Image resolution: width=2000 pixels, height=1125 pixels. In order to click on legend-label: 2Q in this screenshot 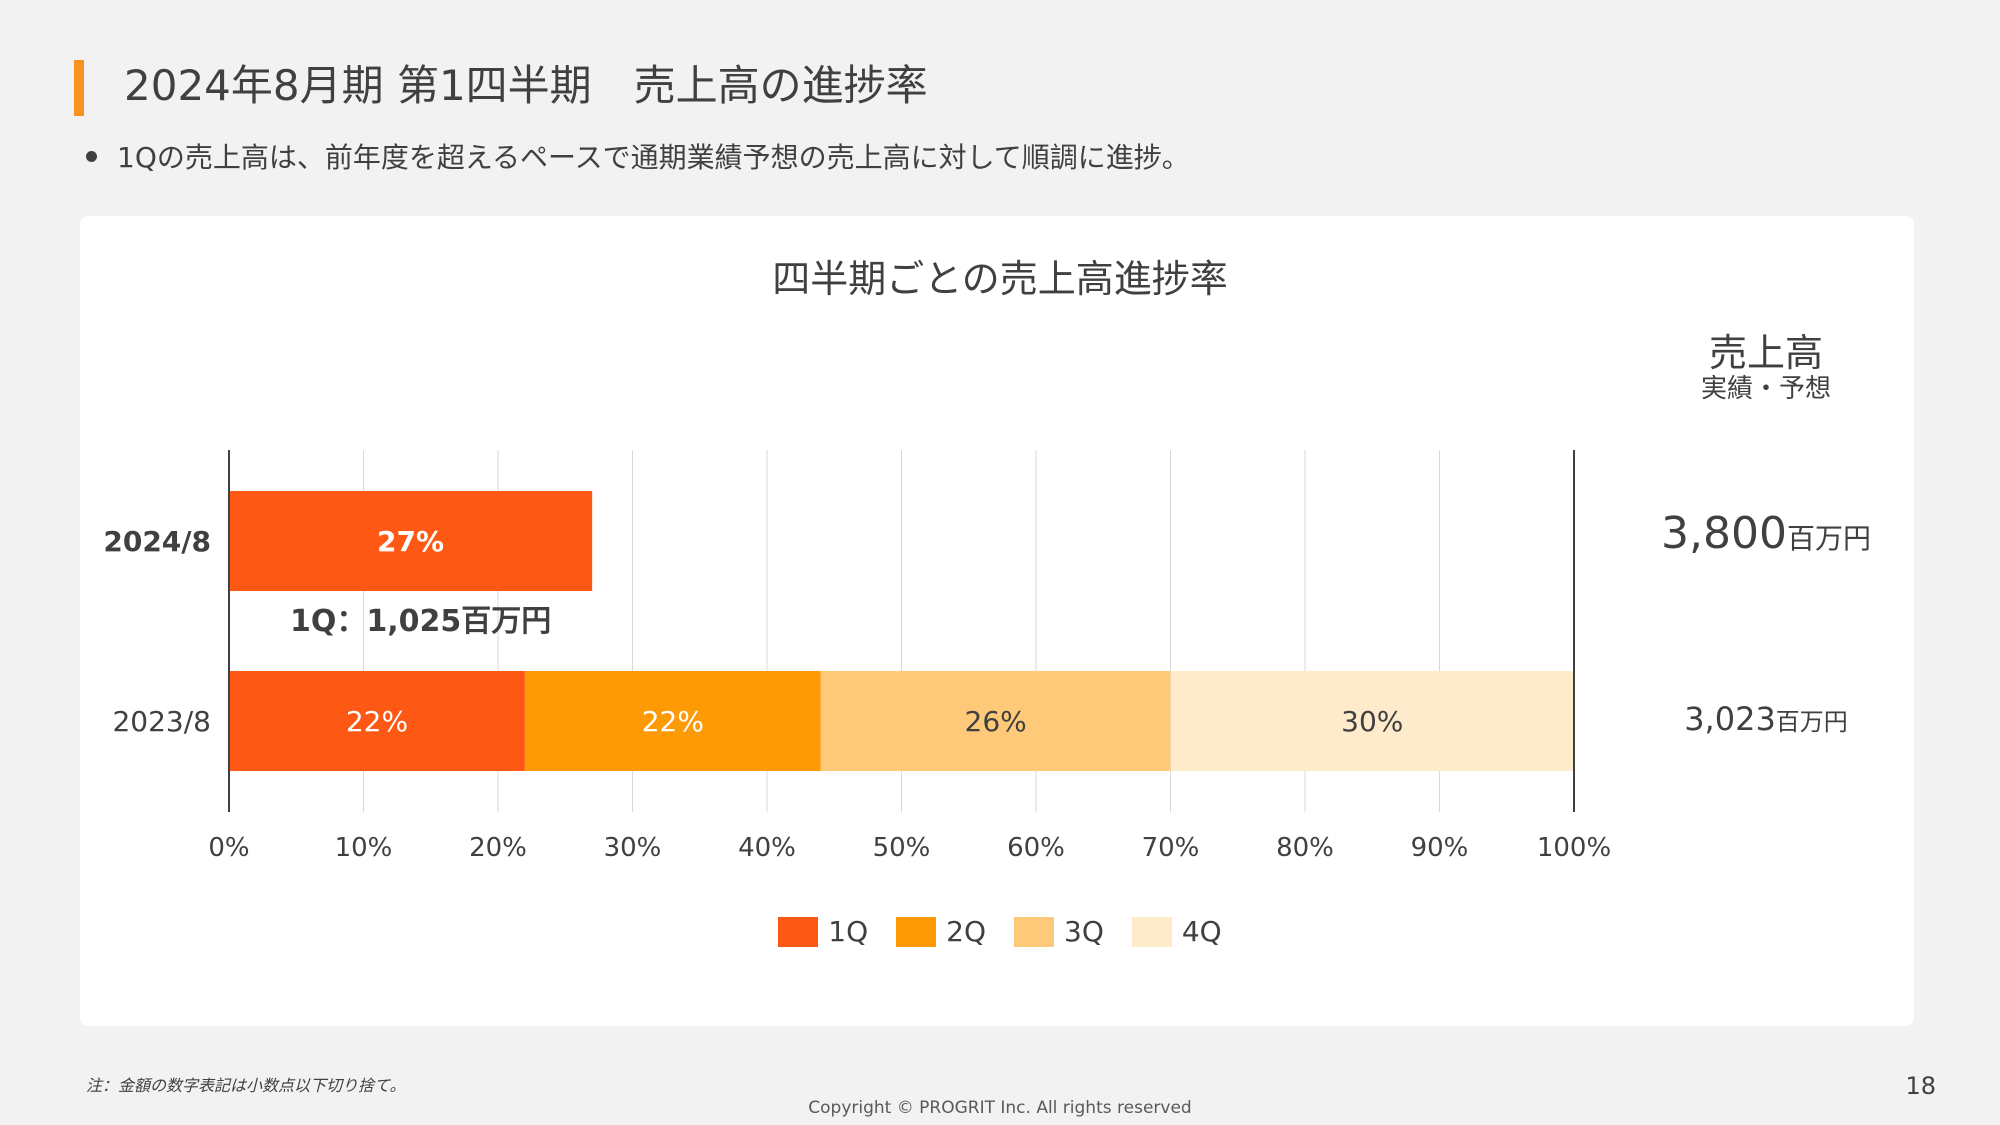, I will do `click(966, 931)`.